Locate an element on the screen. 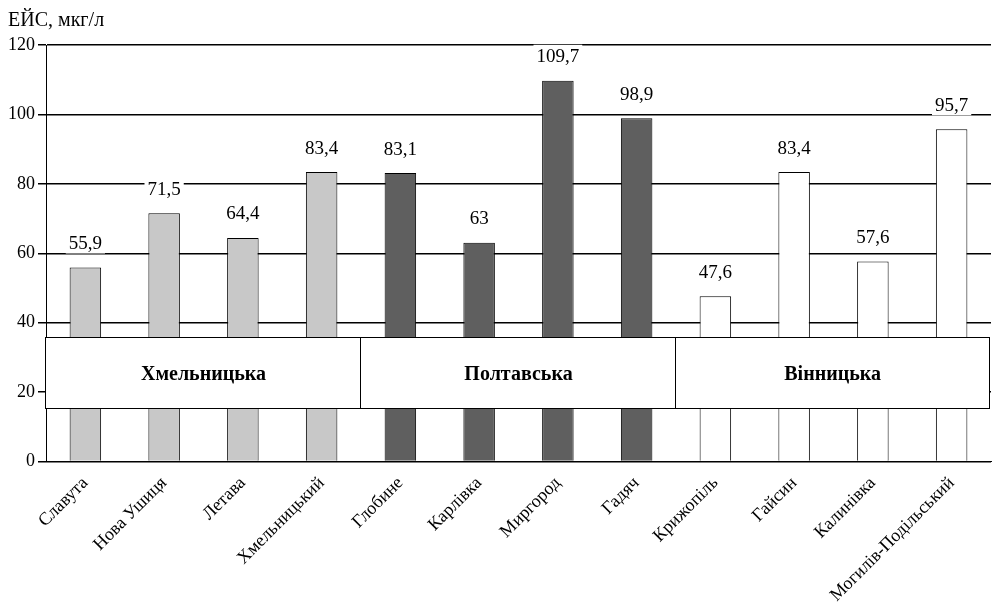 Image resolution: width=1003 pixels, height=609 pixels. data-label: 95,7 is located at coordinates (952, 104).